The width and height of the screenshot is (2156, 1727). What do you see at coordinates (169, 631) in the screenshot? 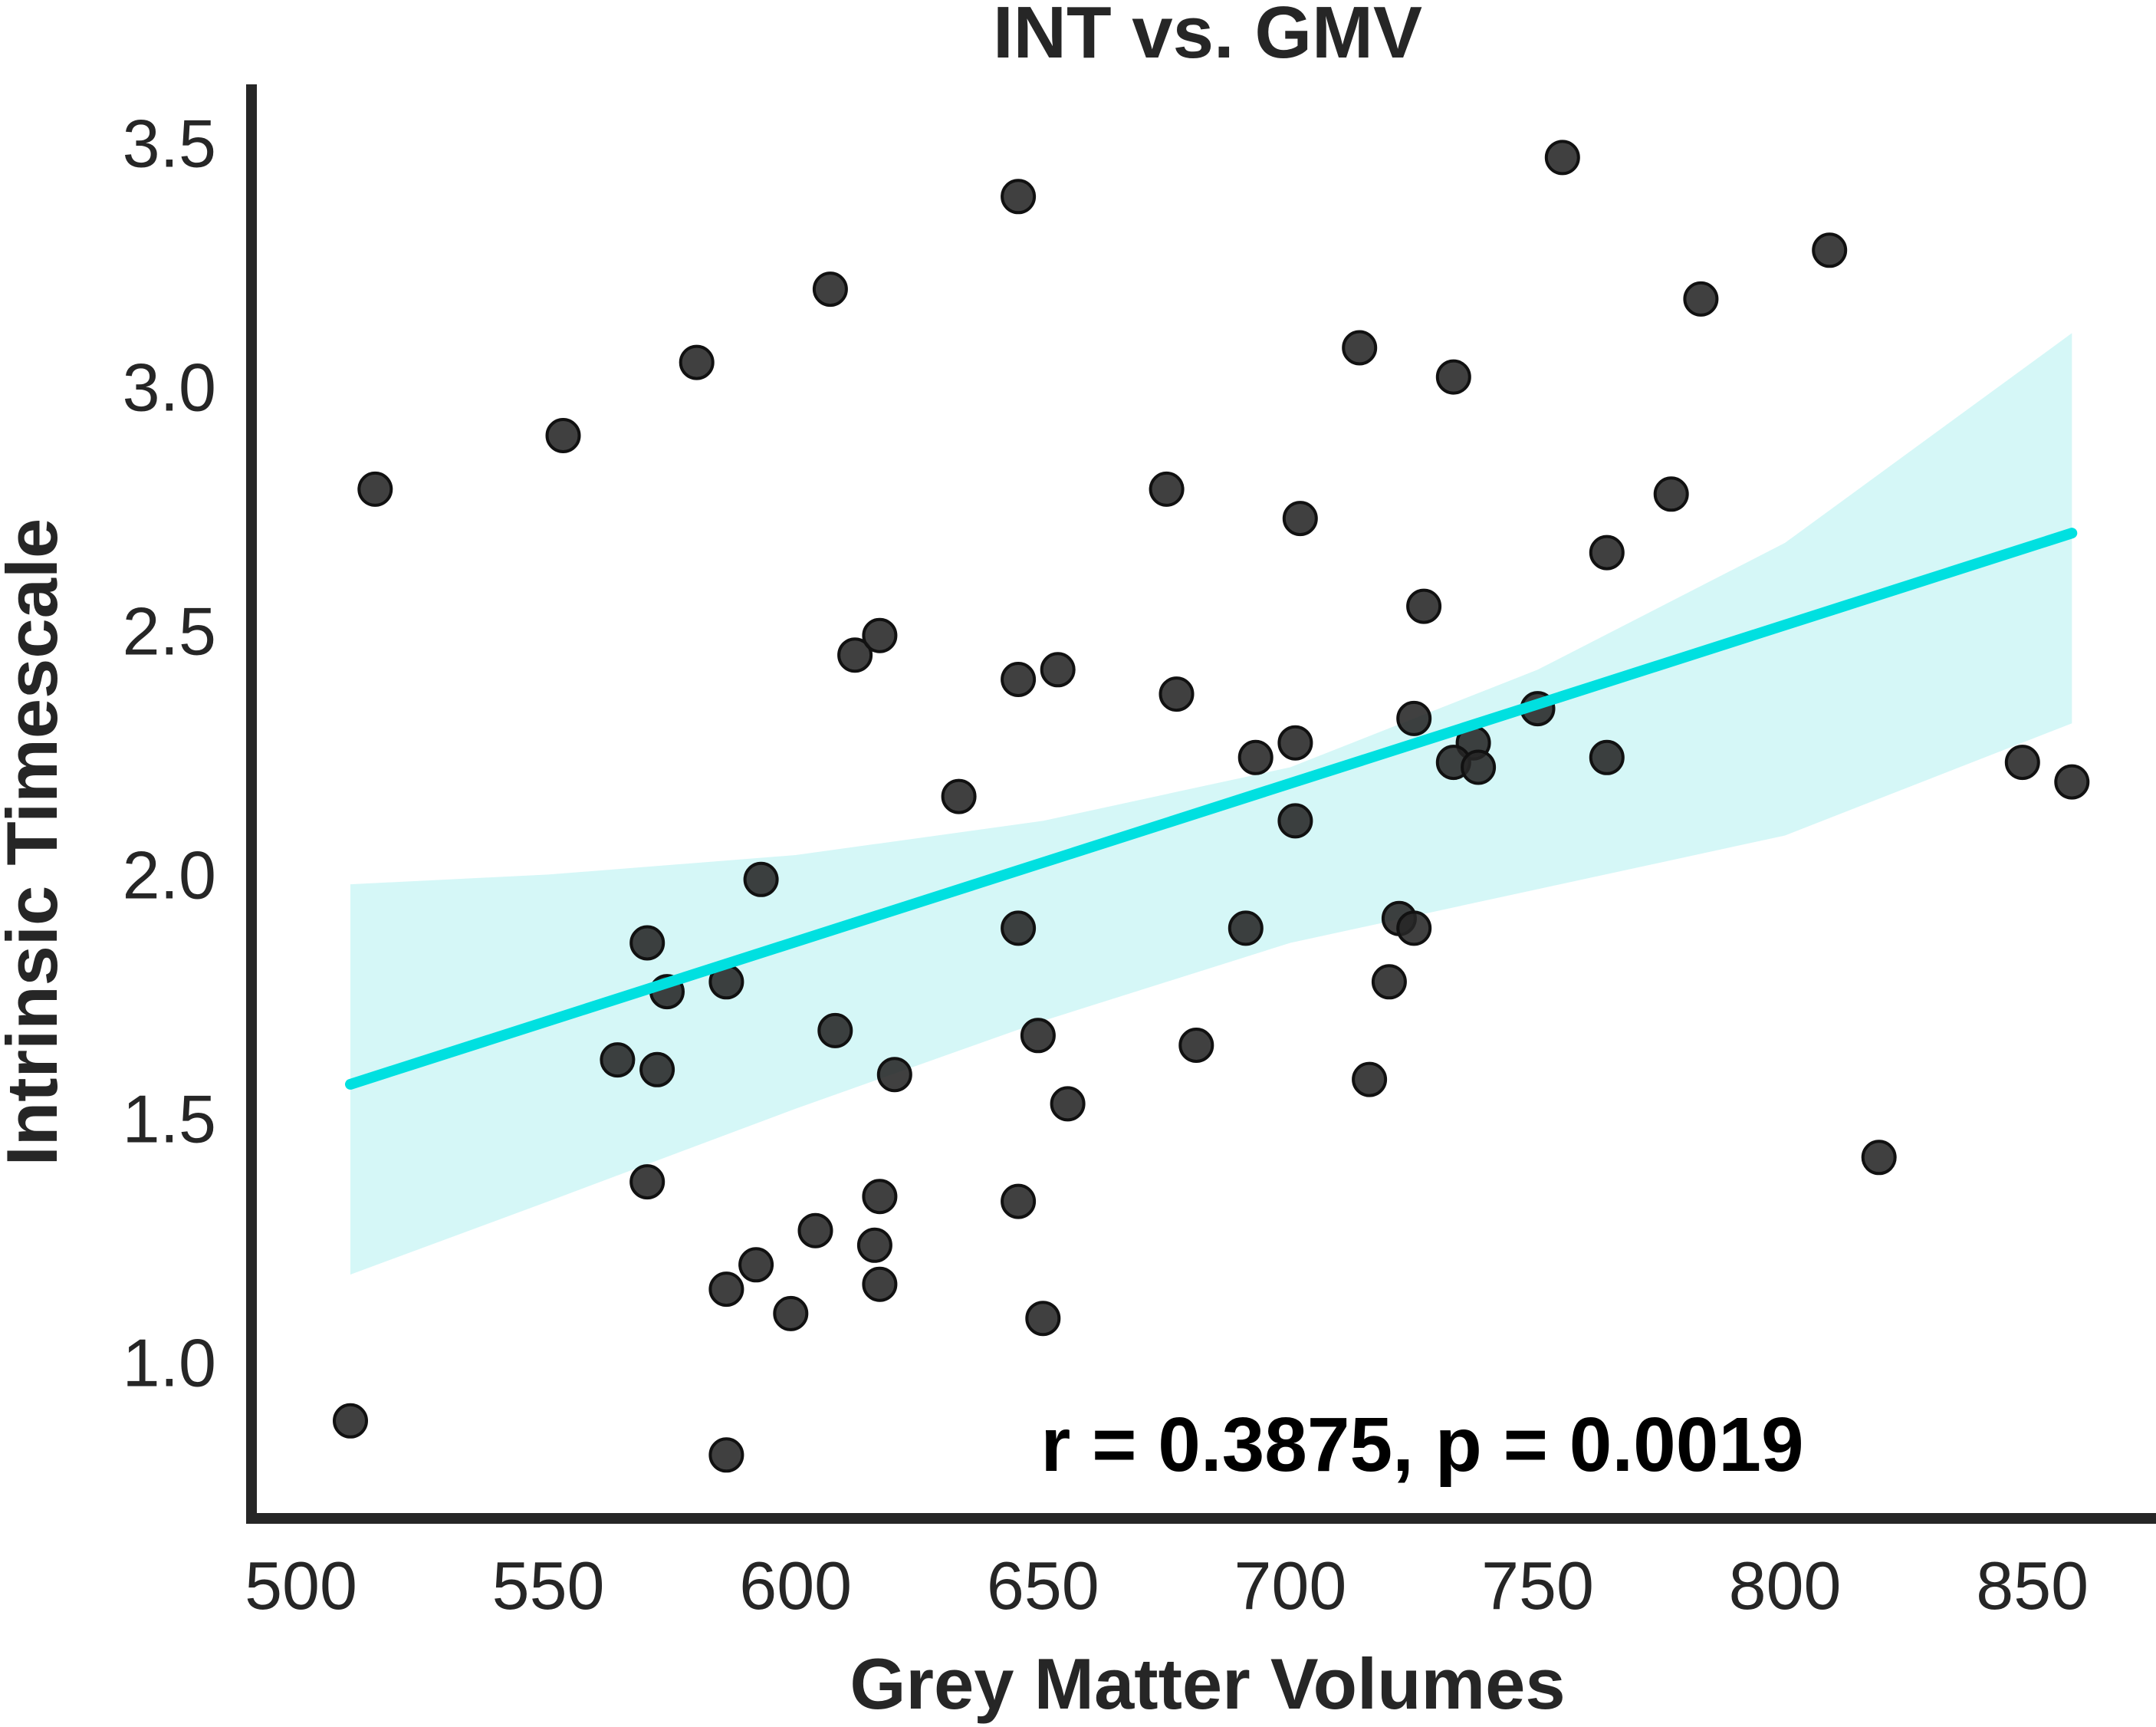
I see `y-tick-label: 2.5` at bounding box center [169, 631].